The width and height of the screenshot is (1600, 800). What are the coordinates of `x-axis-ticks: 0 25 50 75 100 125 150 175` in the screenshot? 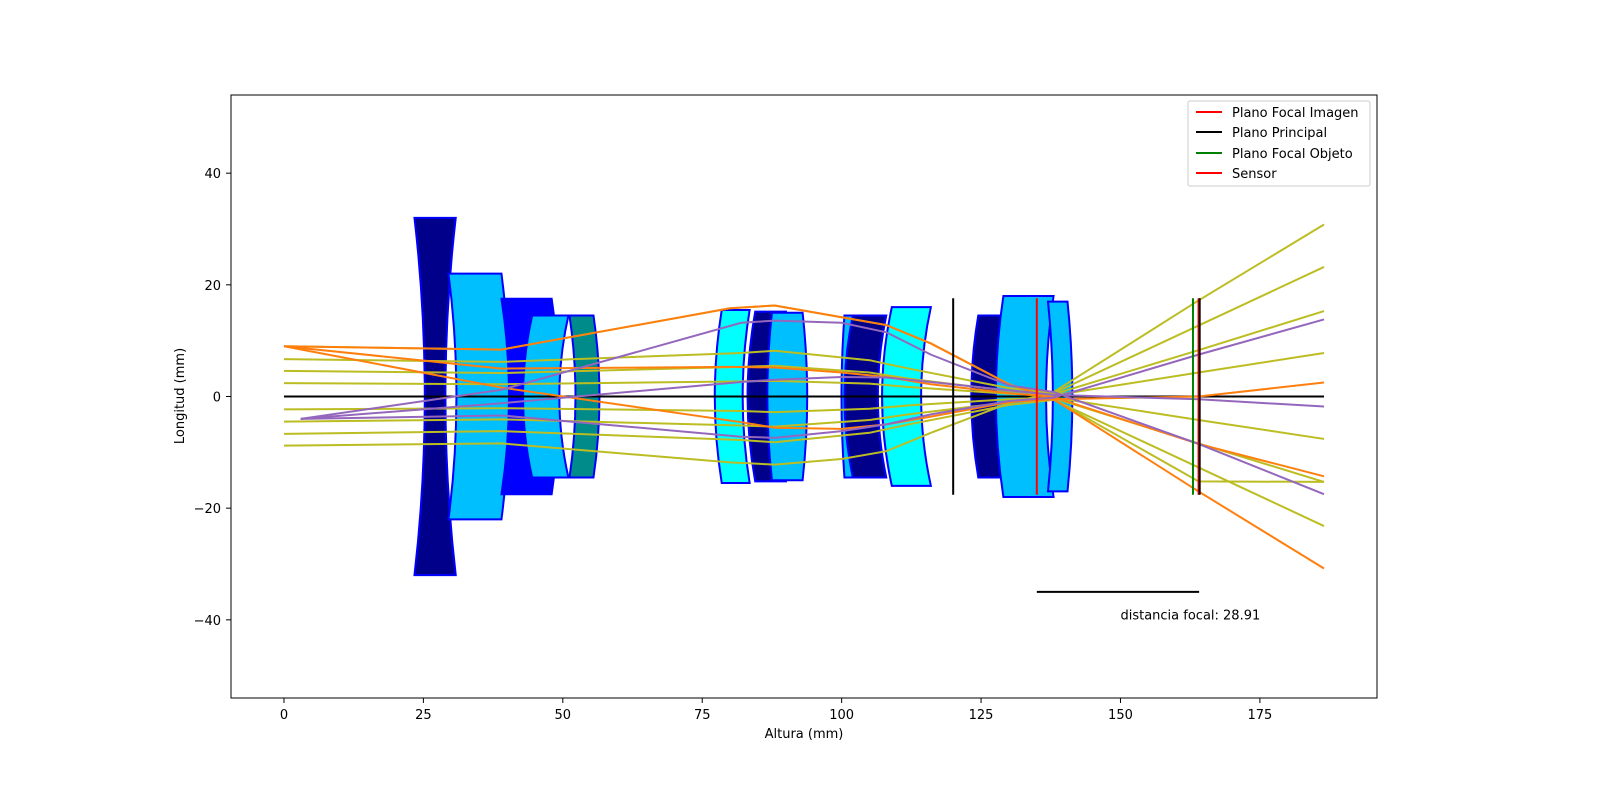 It's located at (776, 710).